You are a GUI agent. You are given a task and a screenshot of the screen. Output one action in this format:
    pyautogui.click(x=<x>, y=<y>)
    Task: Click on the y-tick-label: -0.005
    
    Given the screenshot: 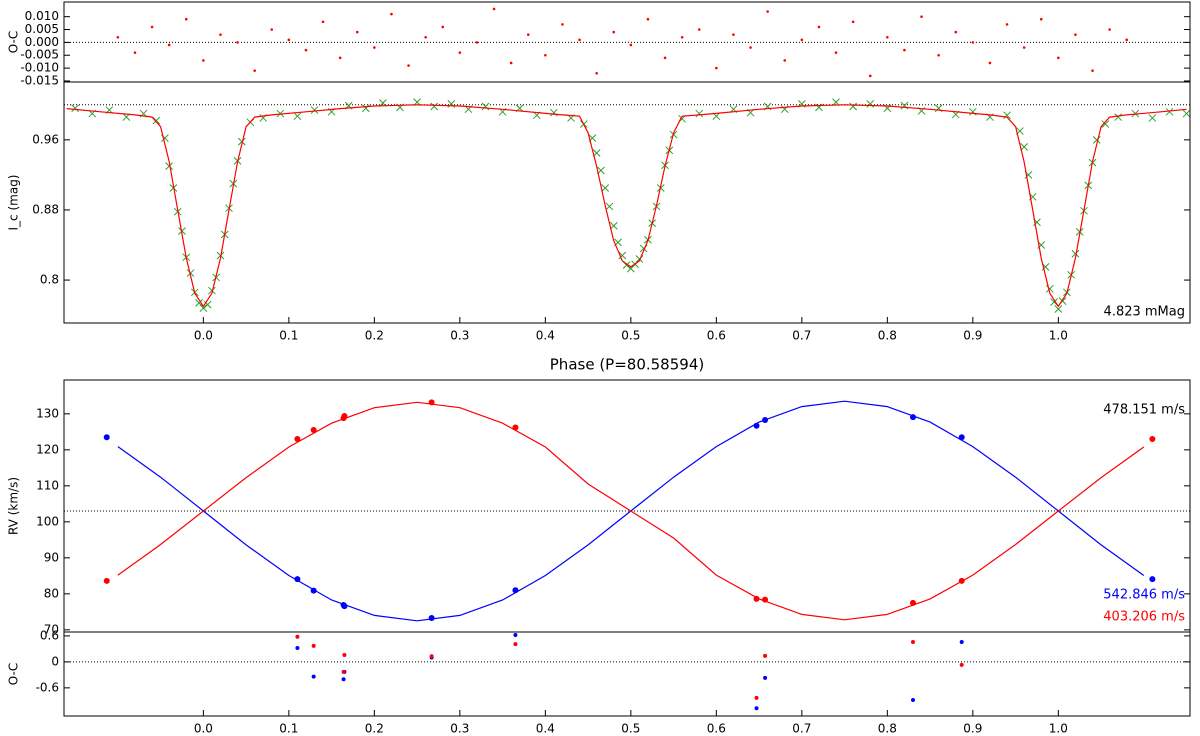 What is the action you would take?
    pyautogui.click(x=39, y=55)
    